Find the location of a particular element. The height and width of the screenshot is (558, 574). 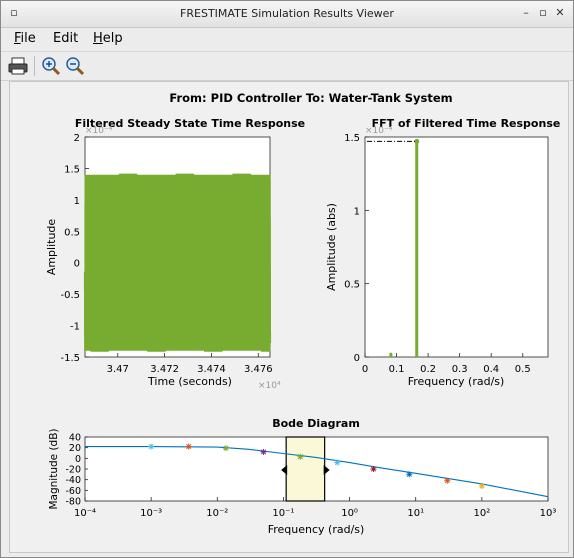

toolbar is located at coordinates (287, 66).